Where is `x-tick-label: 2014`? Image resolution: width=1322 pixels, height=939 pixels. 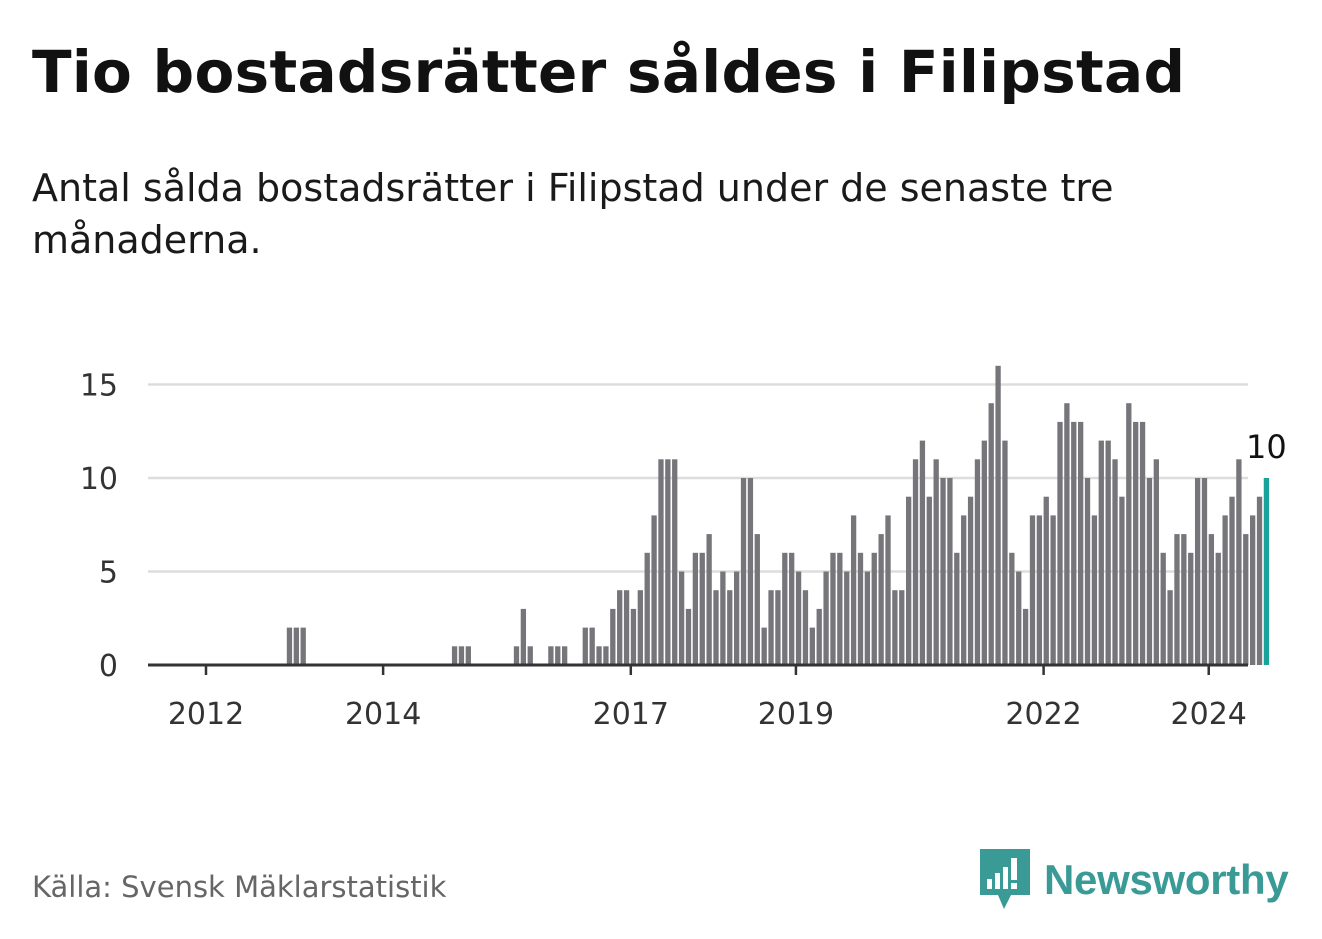 x-tick-label: 2014 is located at coordinates (383, 714).